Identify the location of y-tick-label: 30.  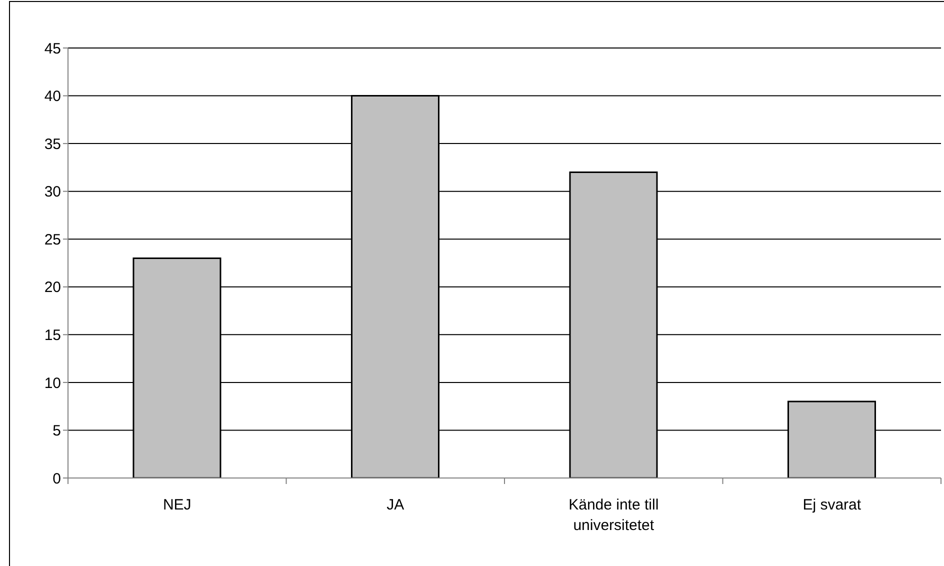
(52, 192).